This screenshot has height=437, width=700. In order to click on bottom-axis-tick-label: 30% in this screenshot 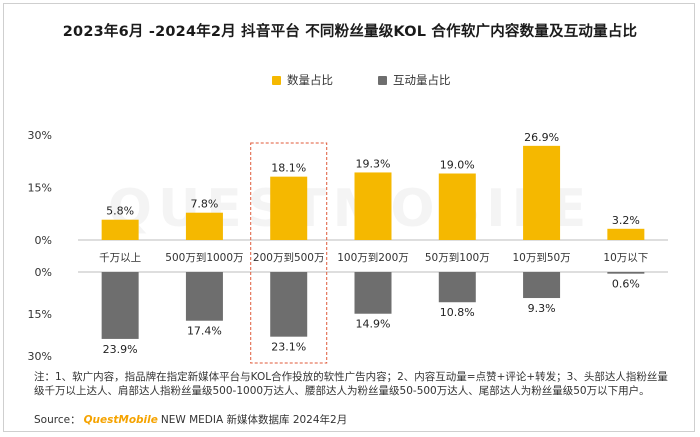, I will do `click(40, 356)`.